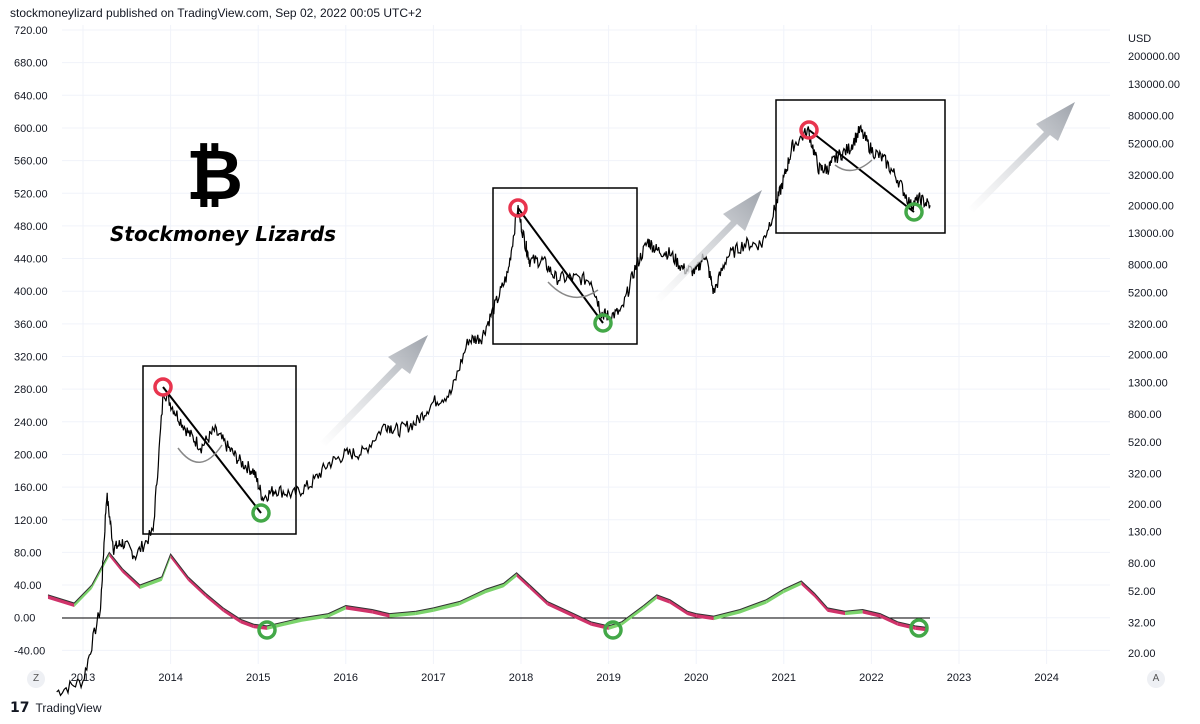 This screenshot has height=724, width=1200. What do you see at coordinates (1142, 624) in the screenshot?
I see `right-axis-tick-label: 32.00` at bounding box center [1142, 624].